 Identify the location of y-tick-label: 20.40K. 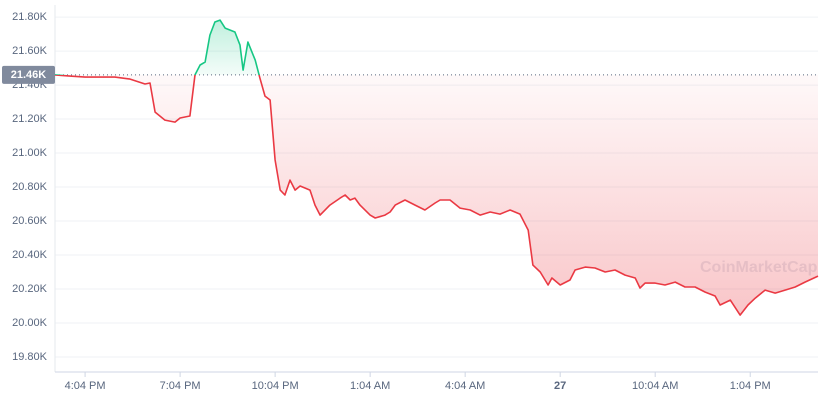
(30, 255).